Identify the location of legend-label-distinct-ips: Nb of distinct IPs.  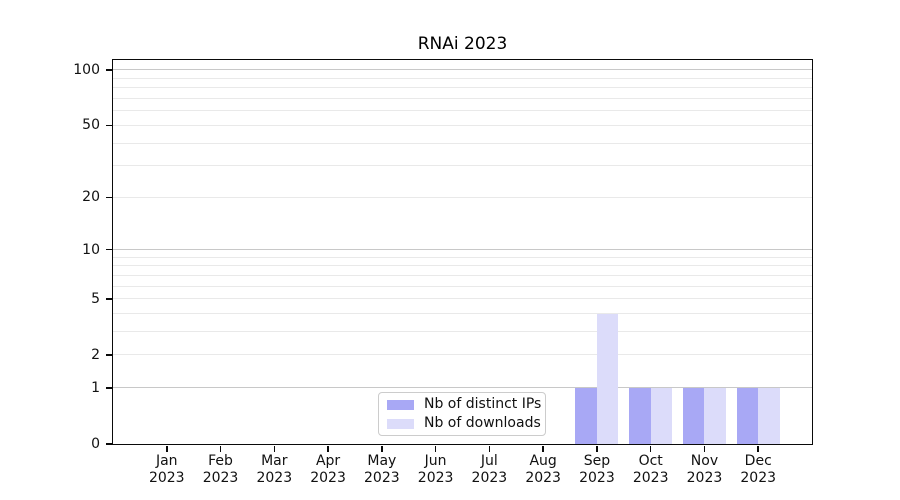
(483, 404).